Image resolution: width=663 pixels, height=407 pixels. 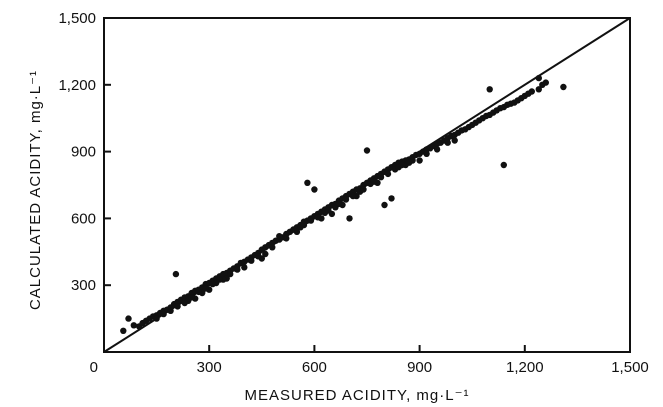 What do you see at coordinates (356, 395) in the screenshot?
I see `x-axis-label: MEASURED ACIDITY, mg·L⁻¹` at bounding box center [356, 395].